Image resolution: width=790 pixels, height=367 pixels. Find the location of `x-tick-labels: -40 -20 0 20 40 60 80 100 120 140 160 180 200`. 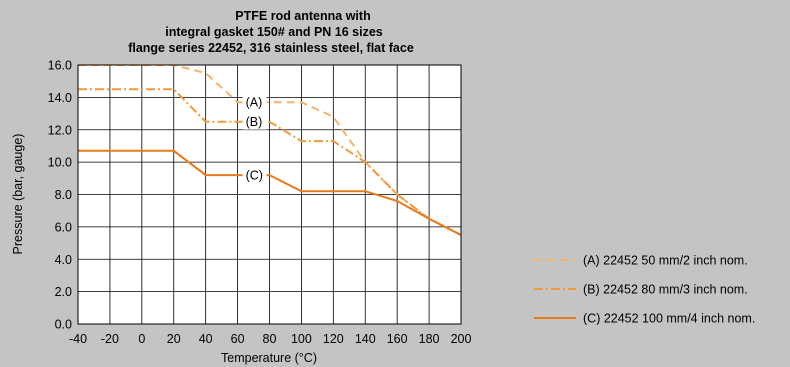

x-tick-labels: -40 -20 0 20 40 60 80 100 120 140 160 180 200 is located at coordinates (270, 339).